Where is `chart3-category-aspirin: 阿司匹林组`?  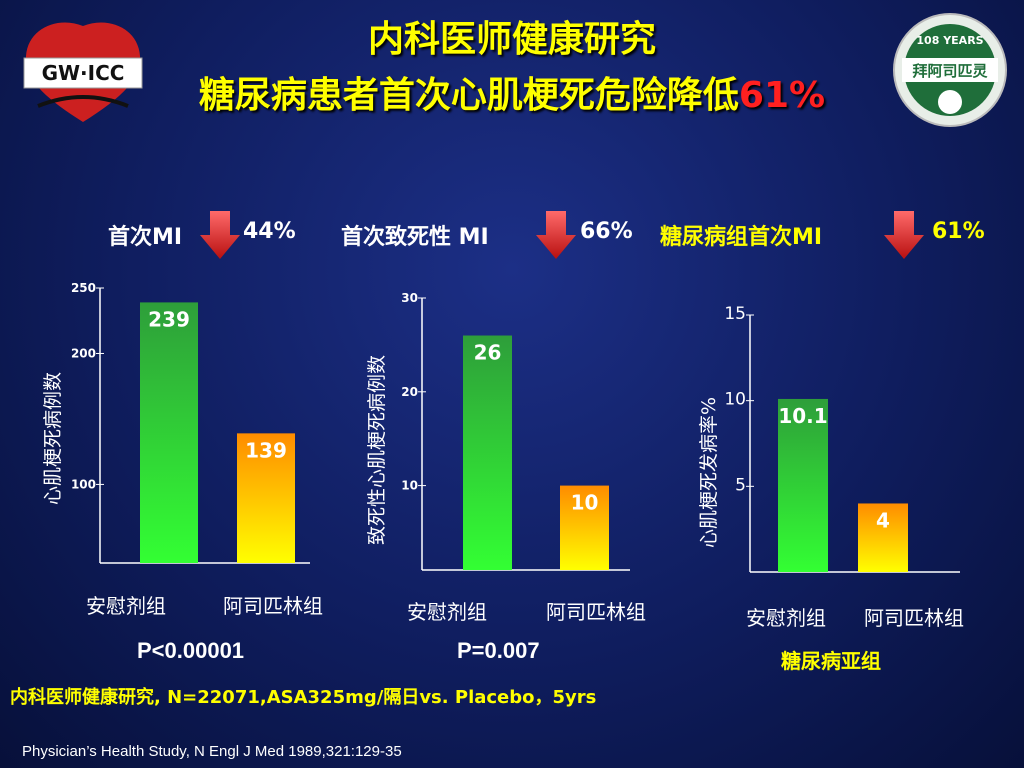
chart3-category-aspirin: 阿司匹林组 is located at coordinates (914, 618).